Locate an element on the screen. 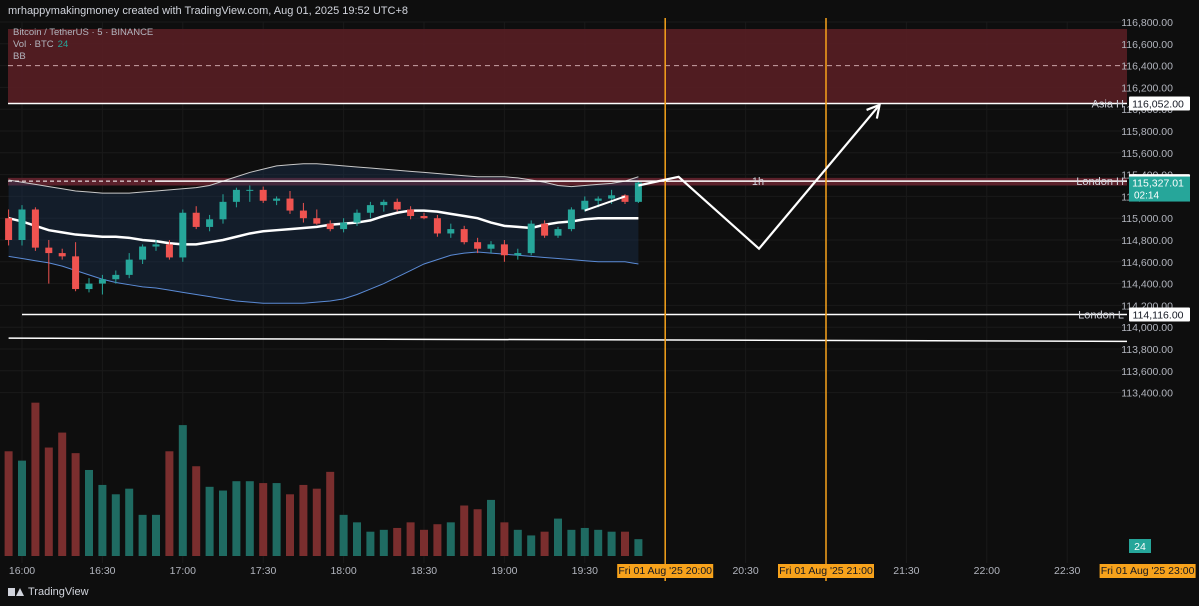 The image size is (1199, 606). current-price-text: 115,327.01 is located at coordinates (1158, 184).